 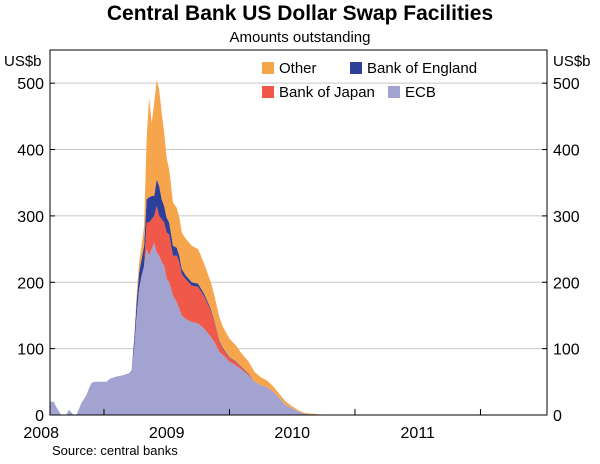 What do you see at coordinates (566, 151) in the screenshot?
I see `y-tick-label-right: 400` at bounding box center [566, 151].